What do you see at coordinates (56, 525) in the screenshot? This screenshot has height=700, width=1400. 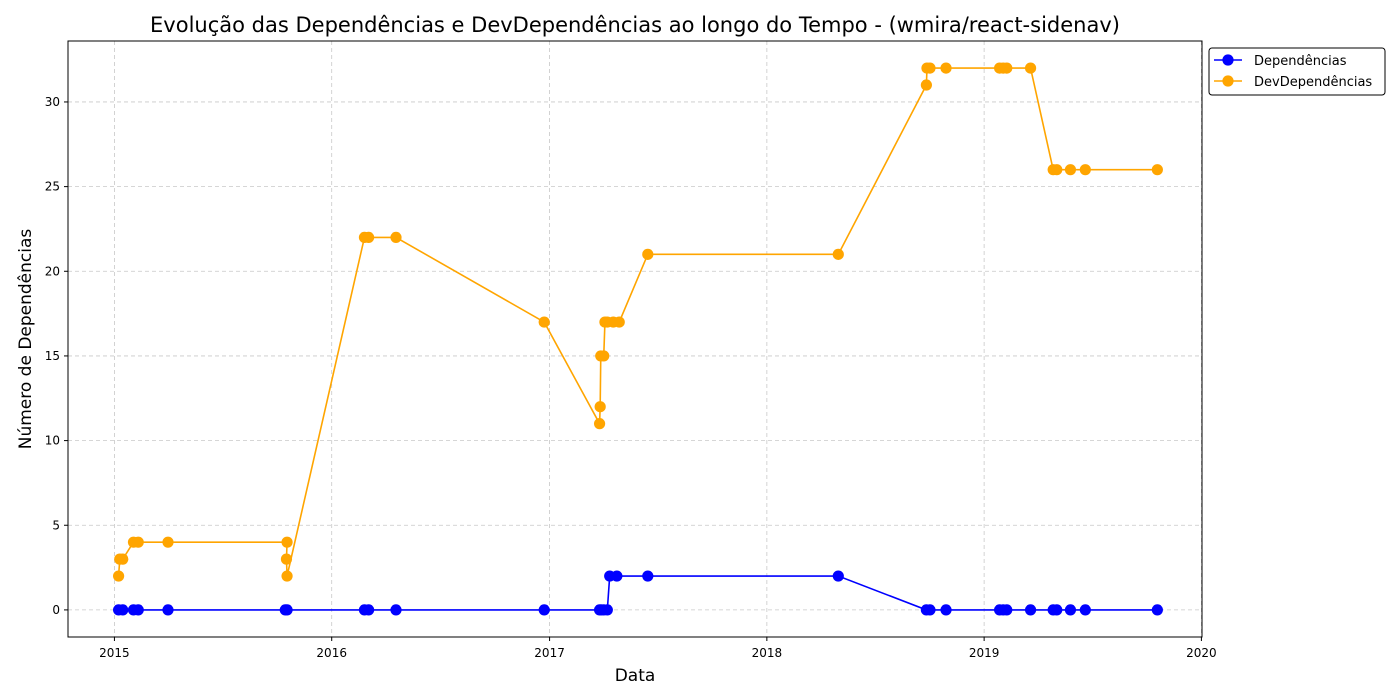 I see `y-tick-label: 5` at bounding box center [56, 525].